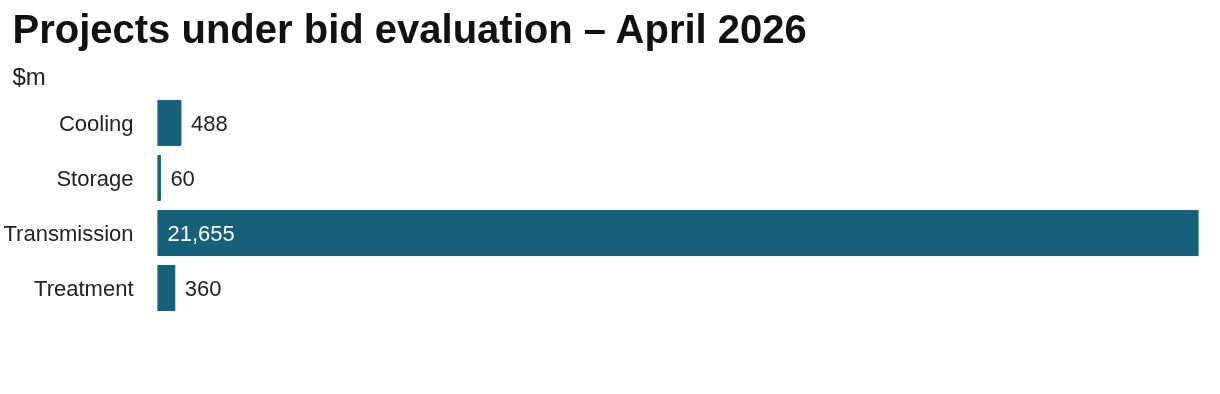  Describe the element at coordinates (209, 123) in the screenshot. I see `data-label: 488` at that location.